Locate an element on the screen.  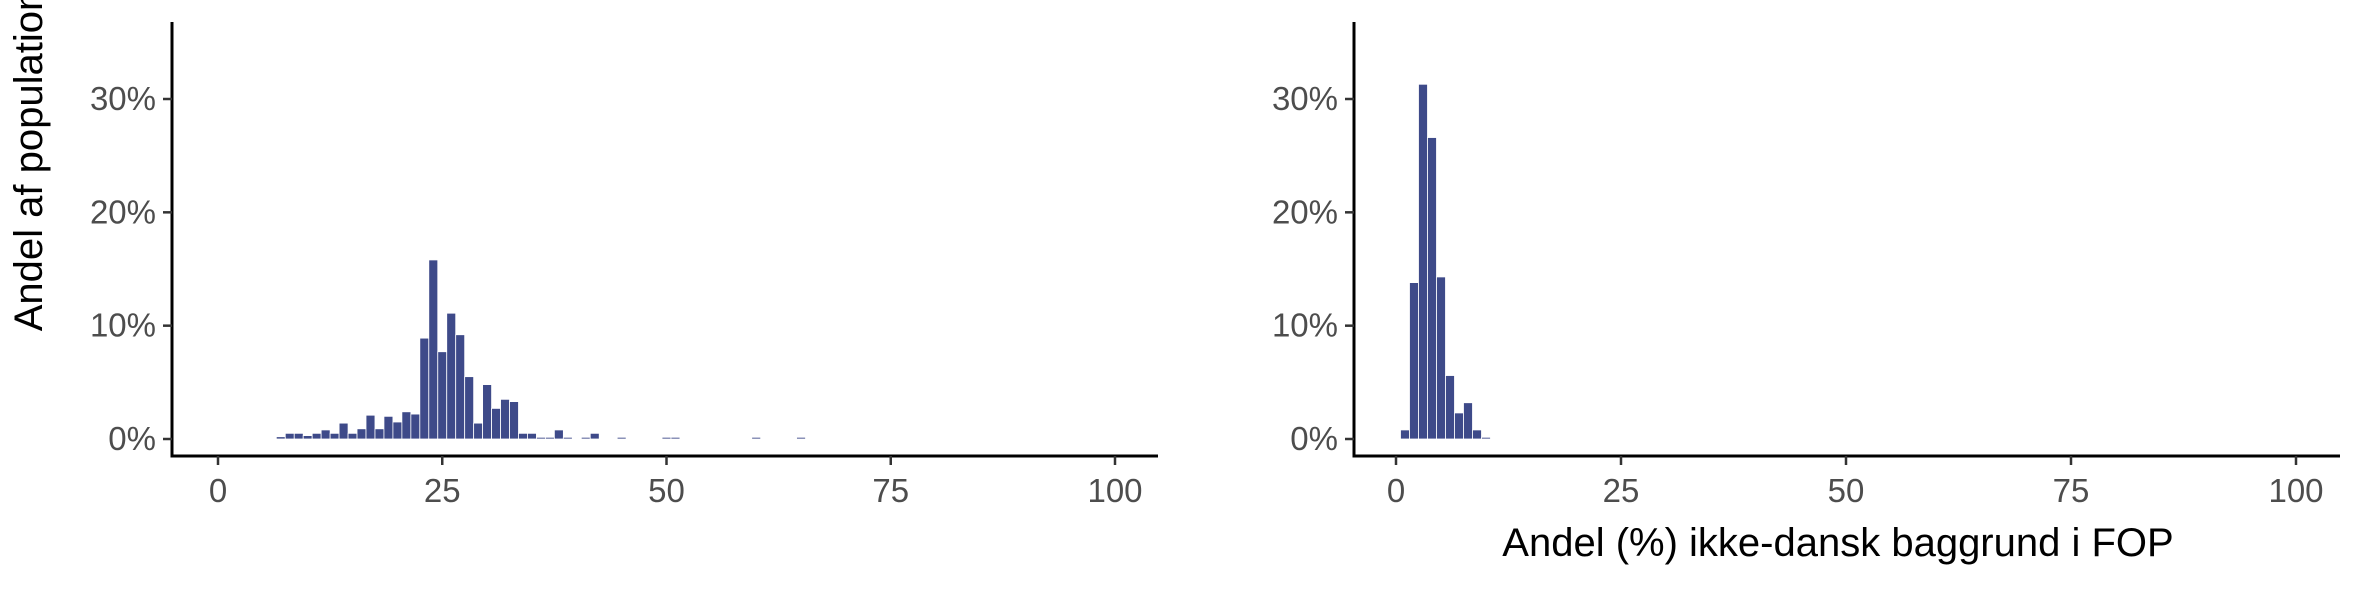
y-ticks-left: 0% 10% 20% 30% is located at coordinates (131, 268).